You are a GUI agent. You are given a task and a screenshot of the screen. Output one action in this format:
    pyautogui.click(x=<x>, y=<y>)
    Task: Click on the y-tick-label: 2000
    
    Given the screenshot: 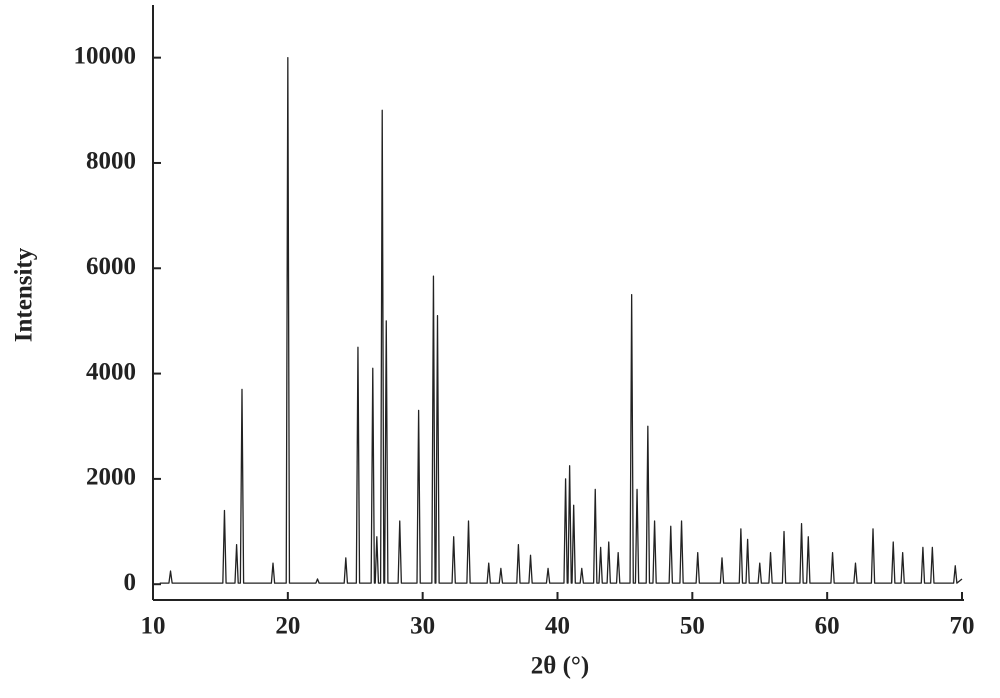 What is the action you would take?
    pyautogui.click(x=111, y=477)
    